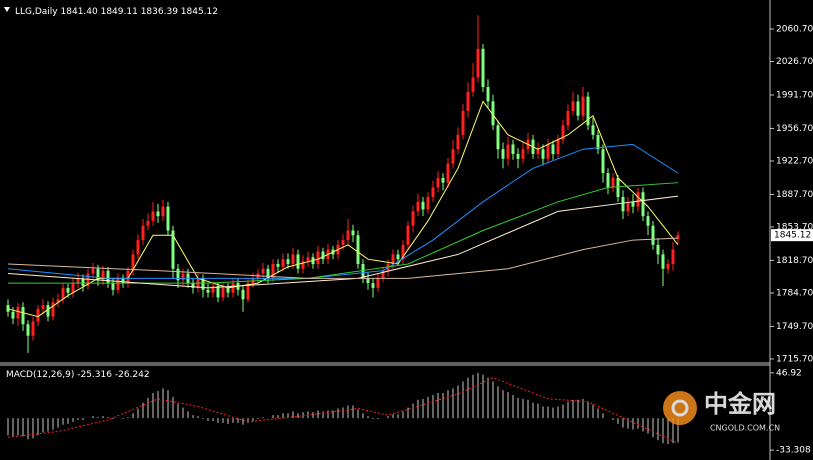  I want to click on macd-title: MACD(12,26,9), so click(40, 375).